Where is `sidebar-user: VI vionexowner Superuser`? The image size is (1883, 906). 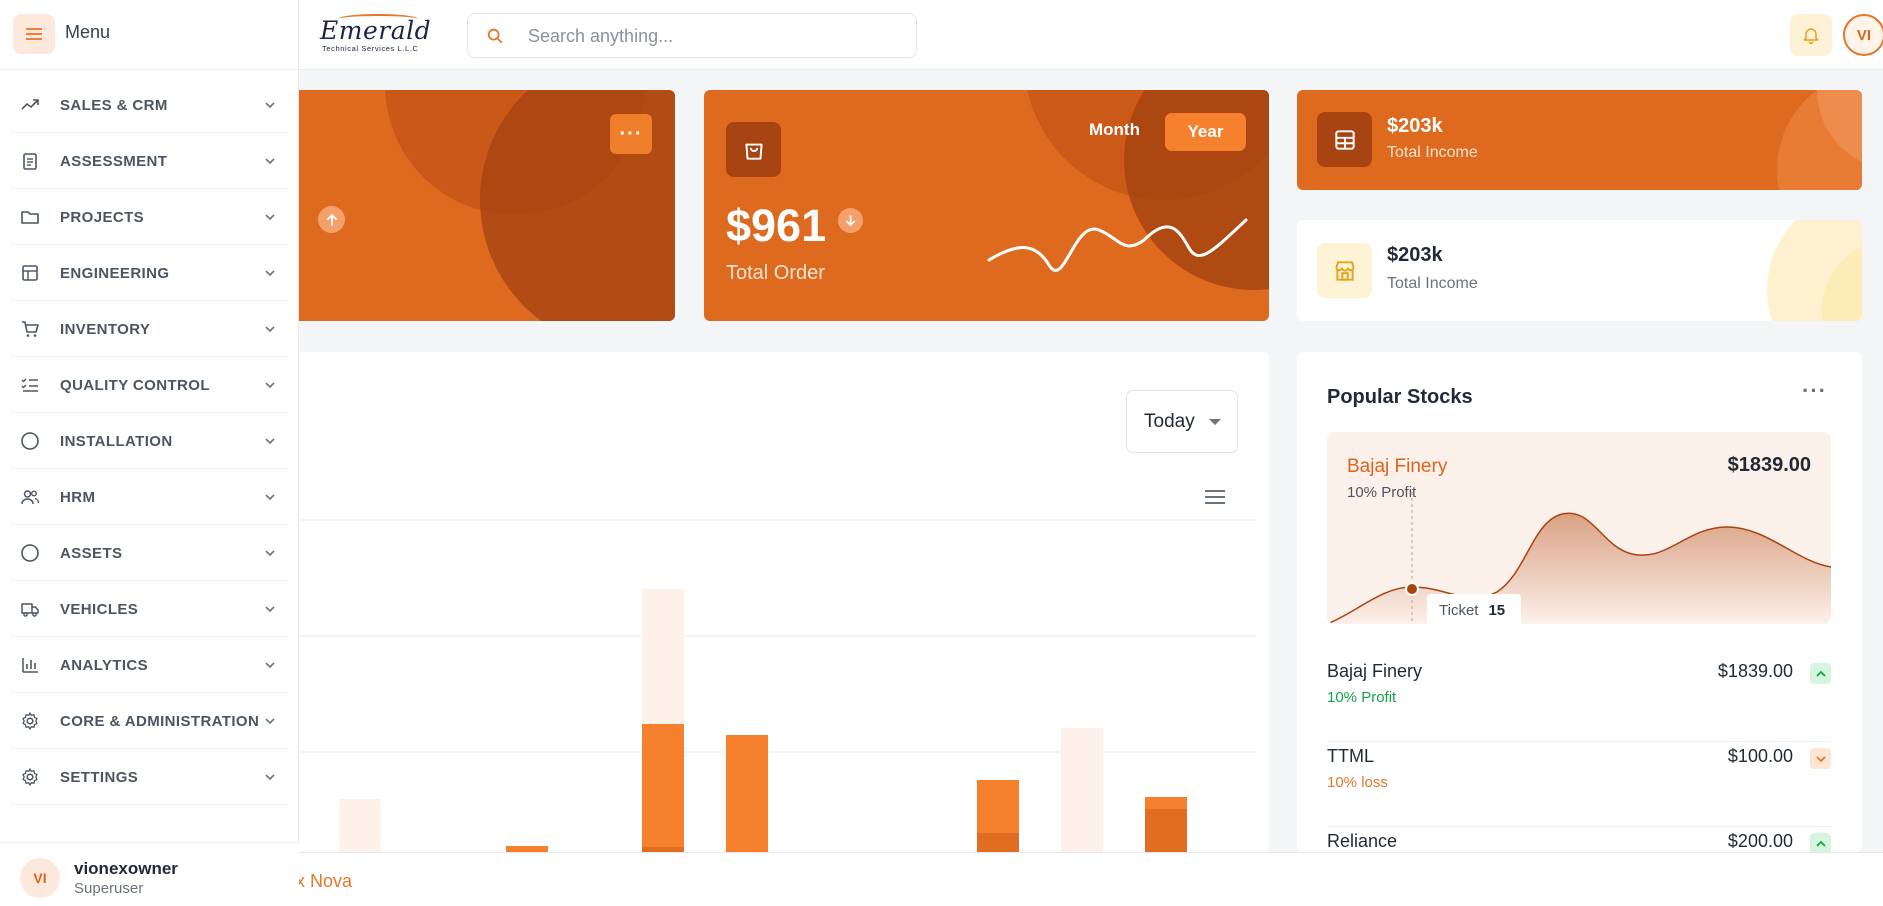
sidebar-user: VI vionexowner Superuser is located at coordinates (149, 874).